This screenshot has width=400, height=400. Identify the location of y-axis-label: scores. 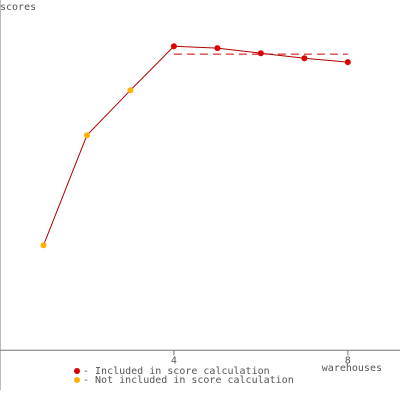
(18, 7).